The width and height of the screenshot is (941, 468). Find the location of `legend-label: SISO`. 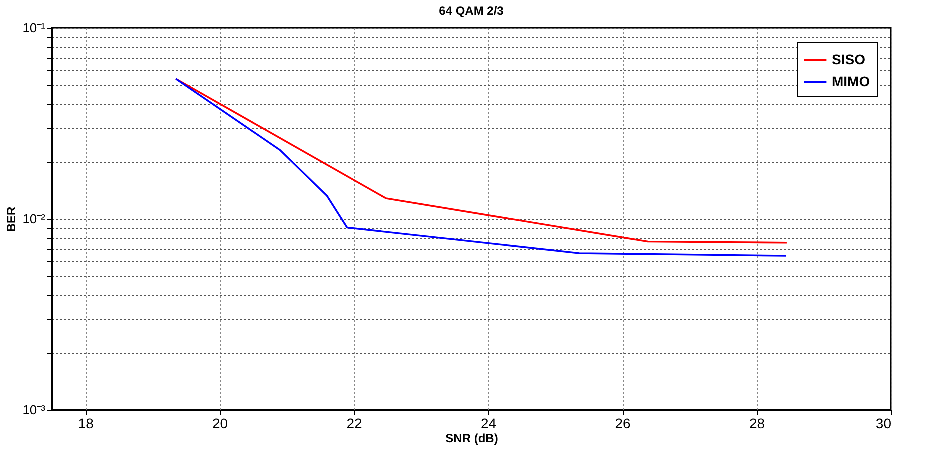

legend-label: SISO is located at coordinates (849, 60).